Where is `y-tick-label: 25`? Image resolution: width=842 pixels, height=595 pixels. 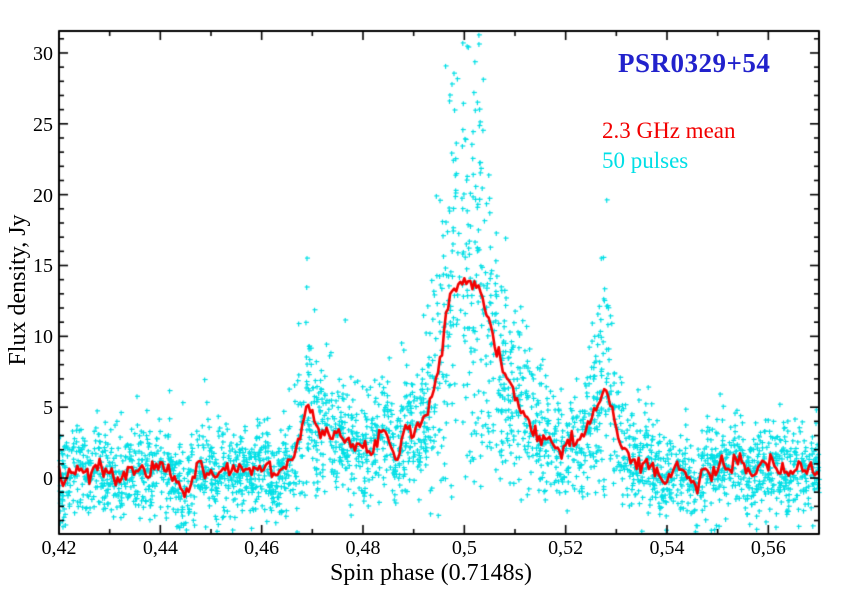
y-tick-label: 25 is located at coordinates (43, 124).